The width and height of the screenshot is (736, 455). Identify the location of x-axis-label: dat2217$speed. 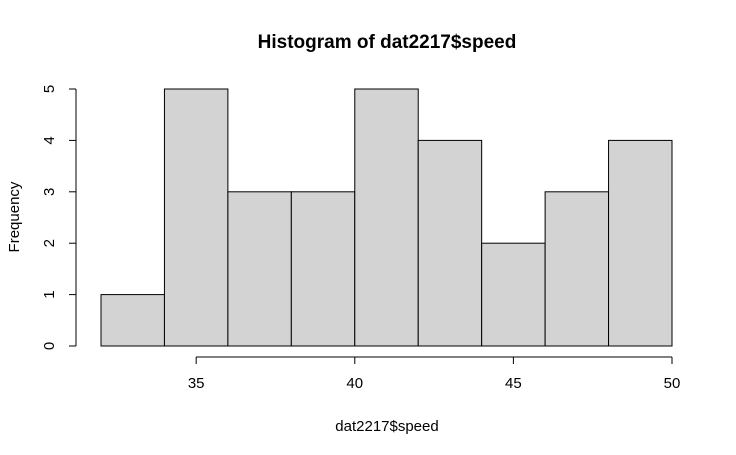
(386, 426).